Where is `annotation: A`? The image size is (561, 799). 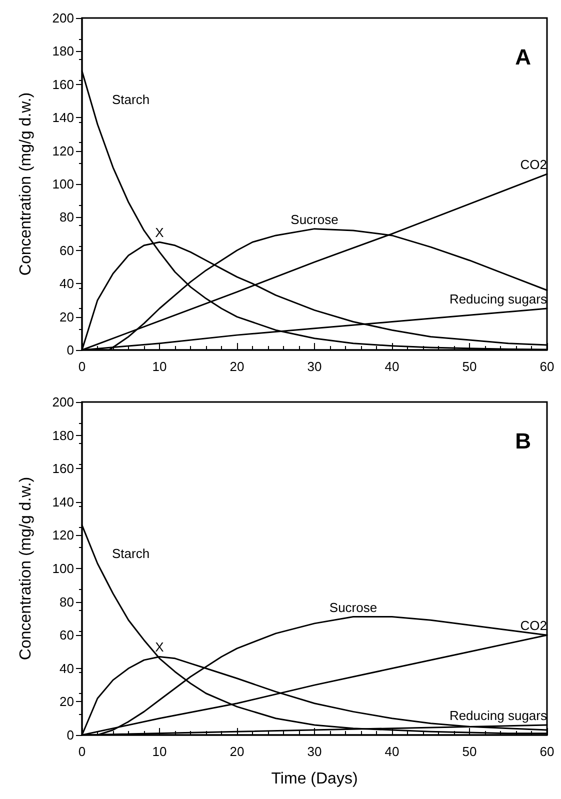 annotation: A is located at coordinates (523, 57).